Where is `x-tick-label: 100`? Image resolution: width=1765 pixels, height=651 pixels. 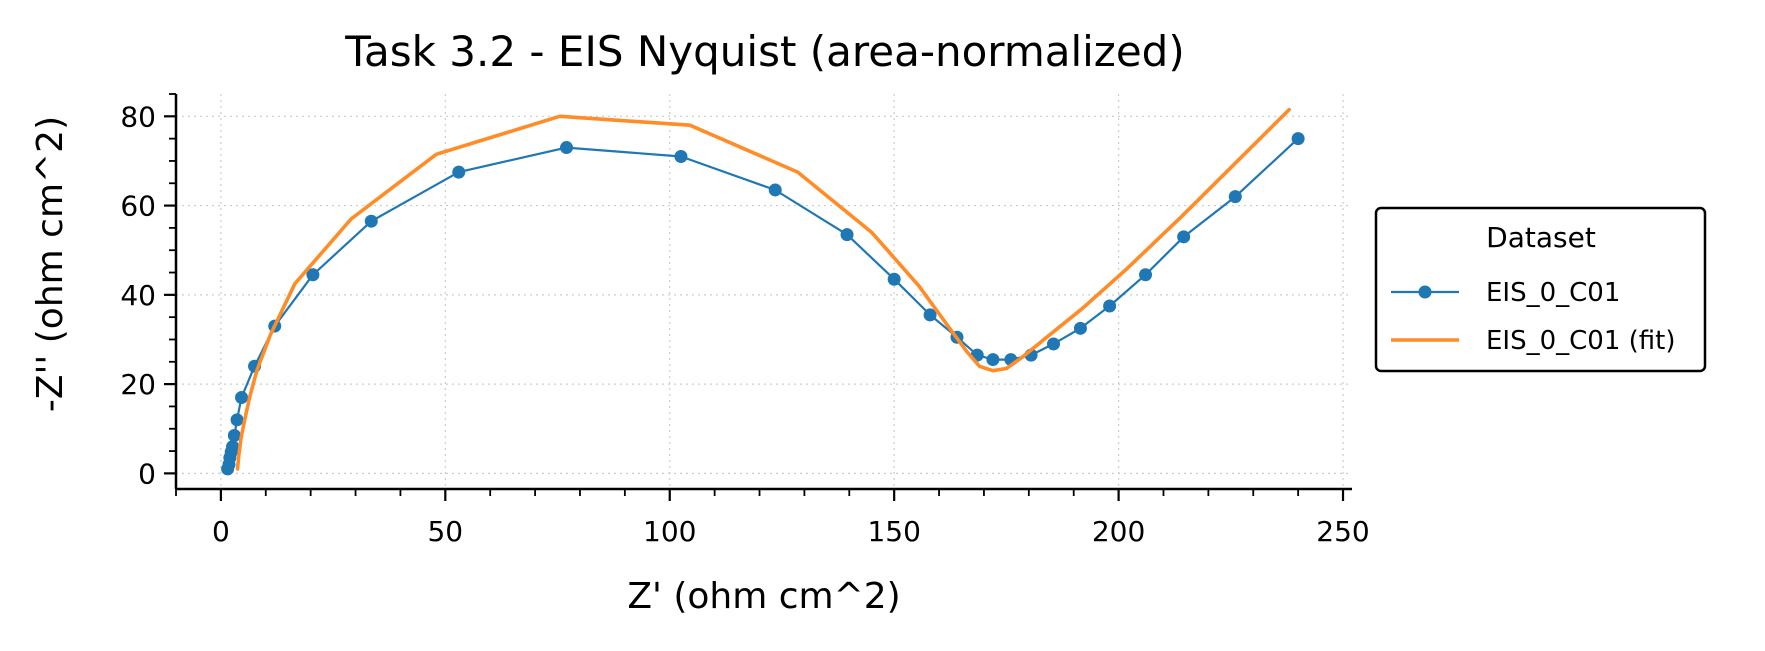
x-tick-label: 100 is located at coordinates (669, 531).